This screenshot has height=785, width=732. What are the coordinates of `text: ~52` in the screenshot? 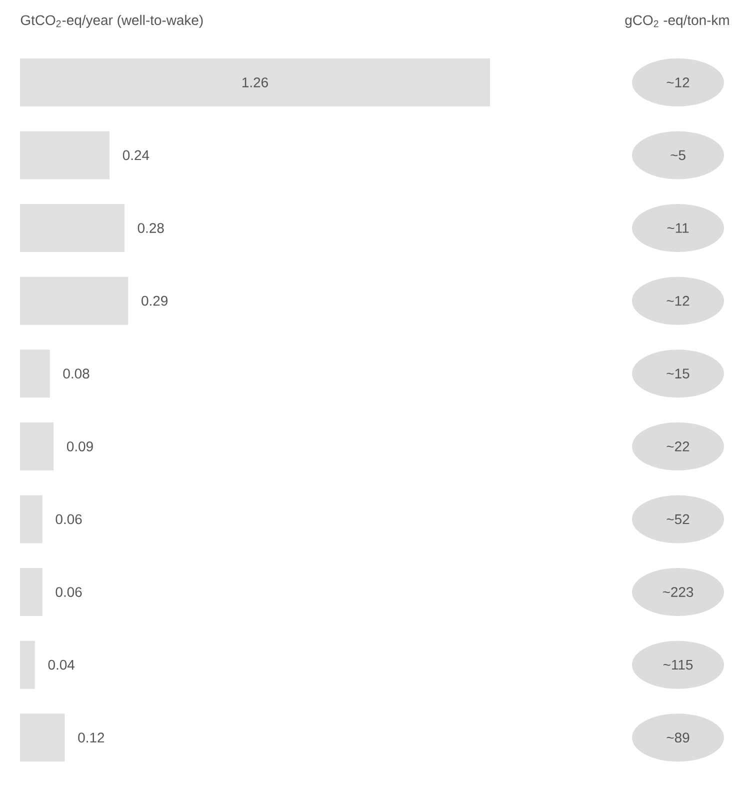 It's located at (678, 519).